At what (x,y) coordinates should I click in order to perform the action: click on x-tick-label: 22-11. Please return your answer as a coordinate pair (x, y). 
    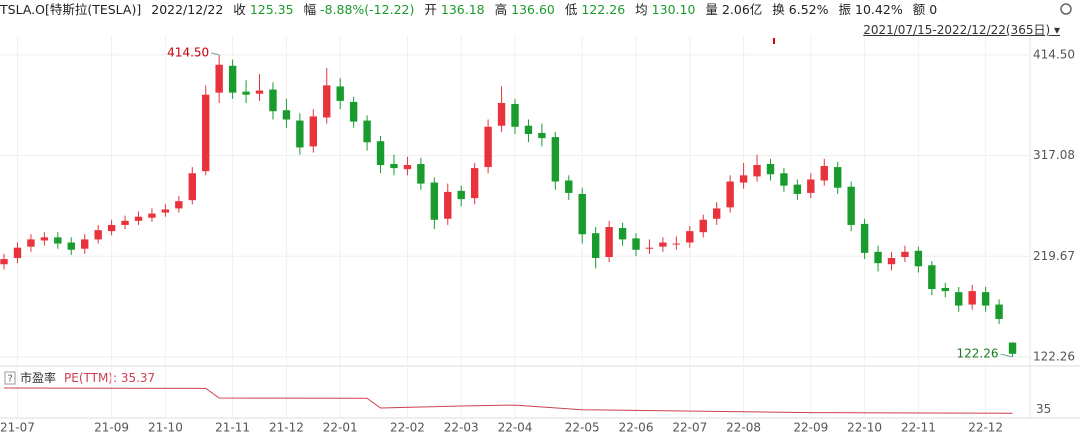
    Looking at the image, I should click on (918, 428).